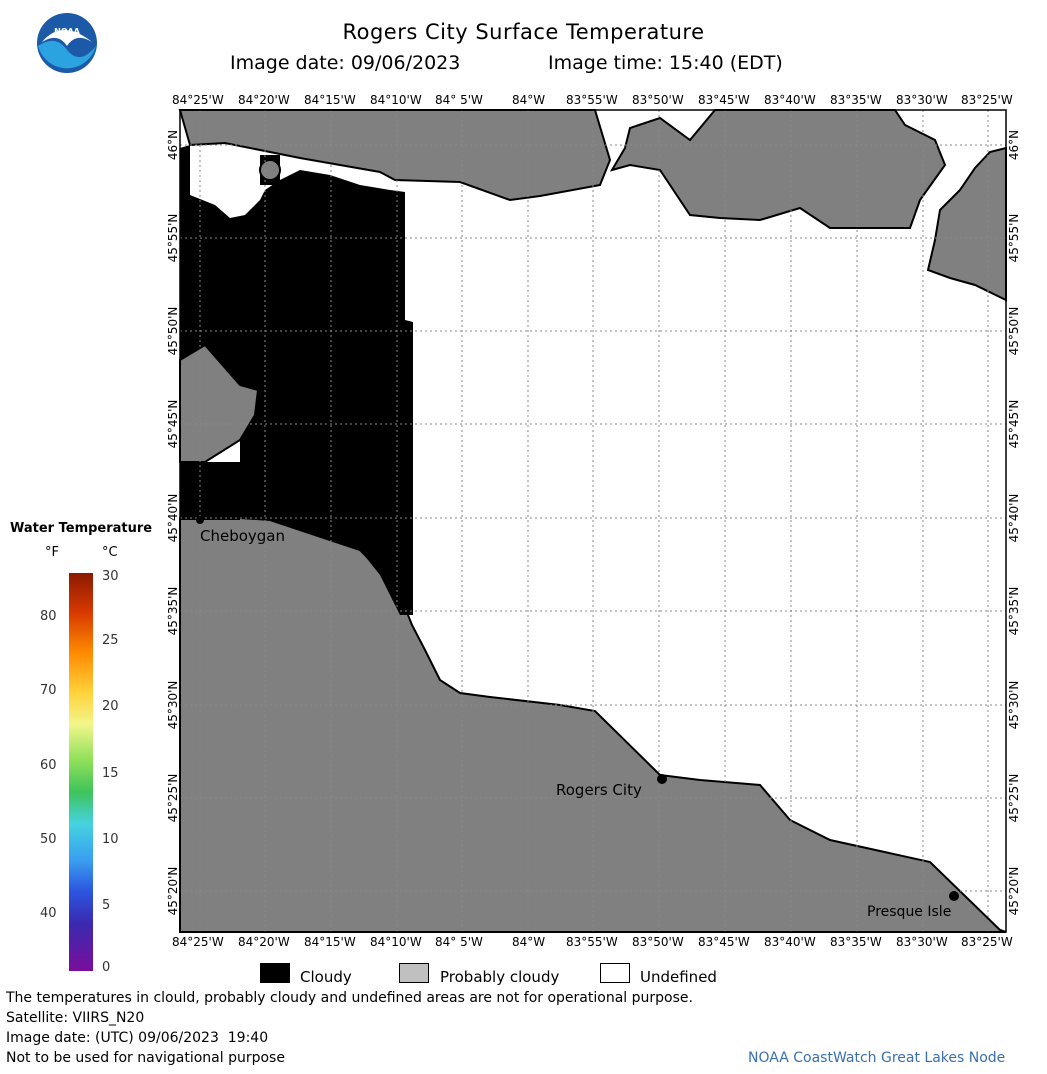 This screenshot has width=1047, height=1074. Describe the element at coordinates (1014, 145) in the screenshot. I see `lat-tick-right: 46°N` at that location.